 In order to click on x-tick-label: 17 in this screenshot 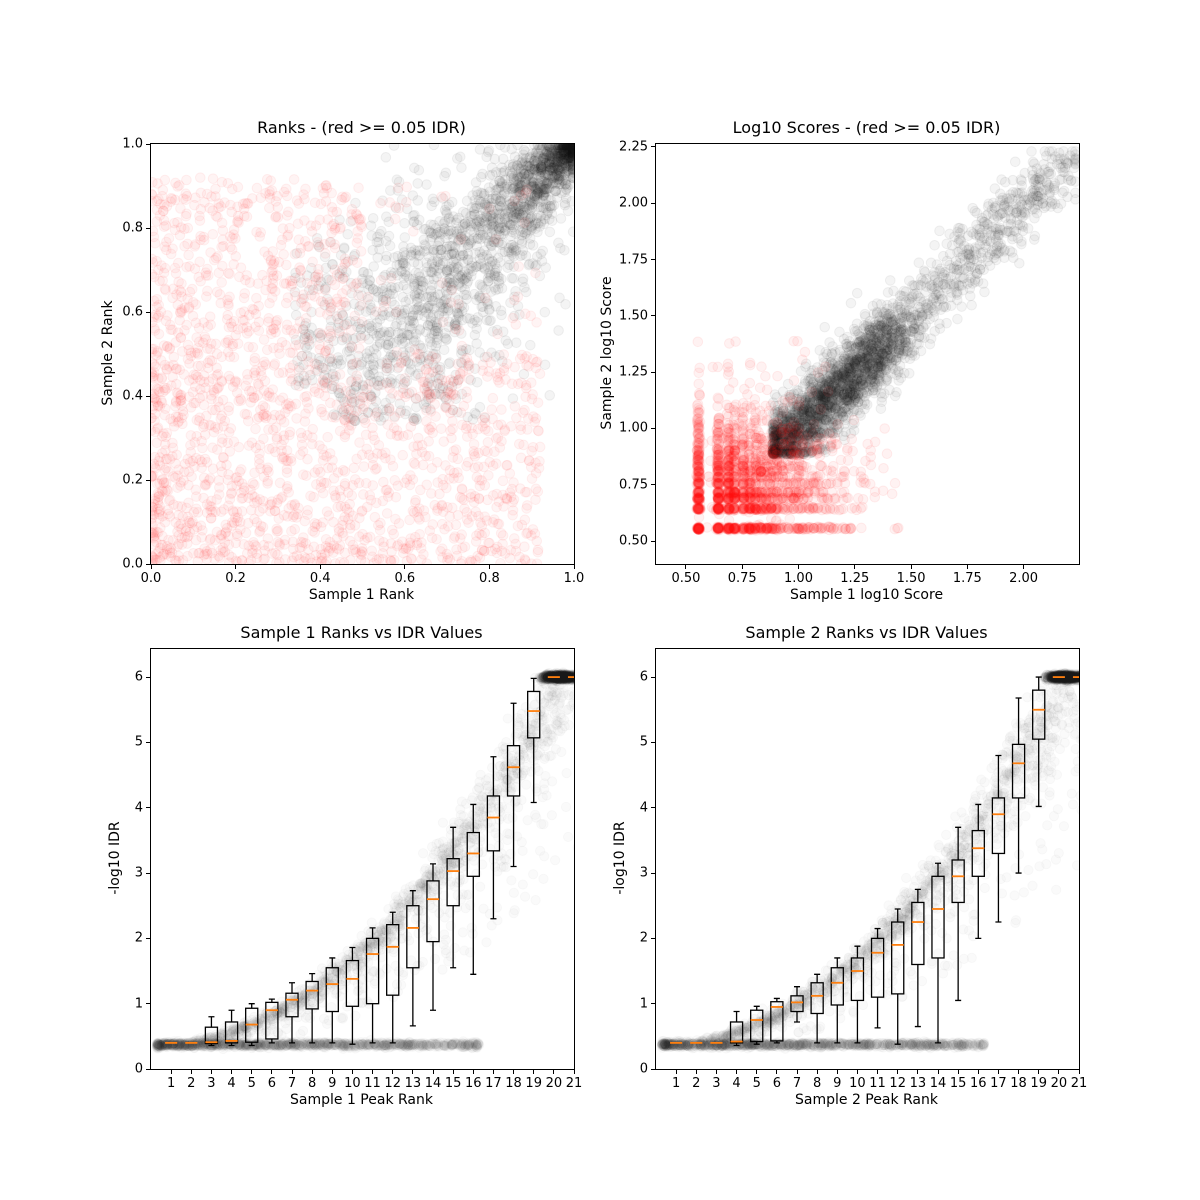, I will do `click(493, 1083)`.